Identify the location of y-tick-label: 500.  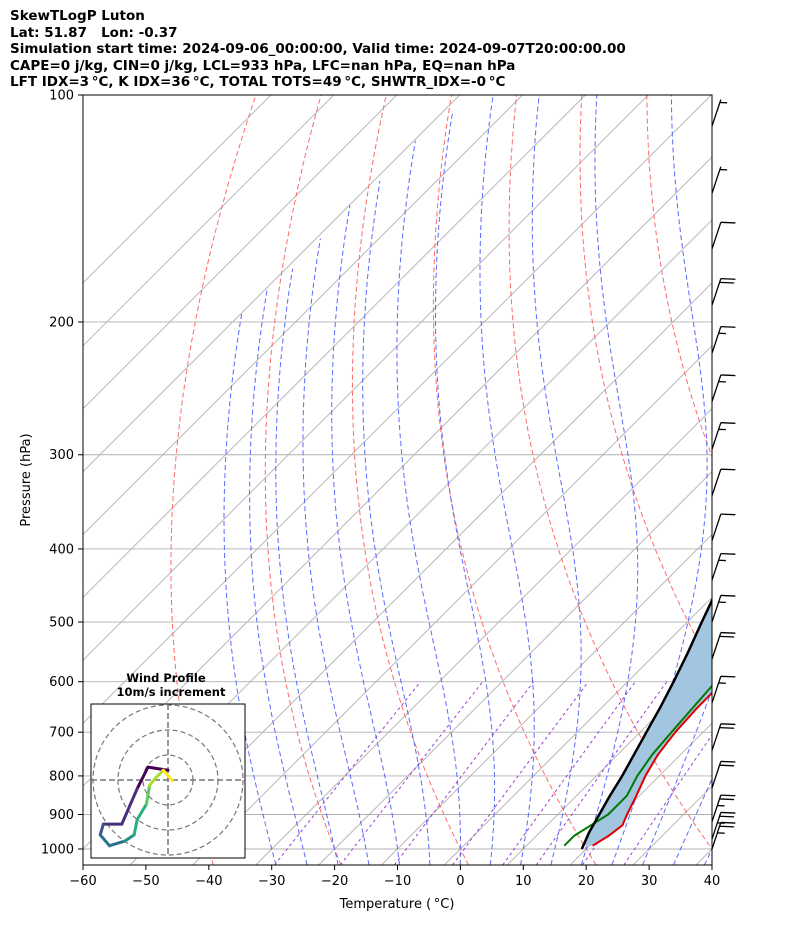
(61, 623).